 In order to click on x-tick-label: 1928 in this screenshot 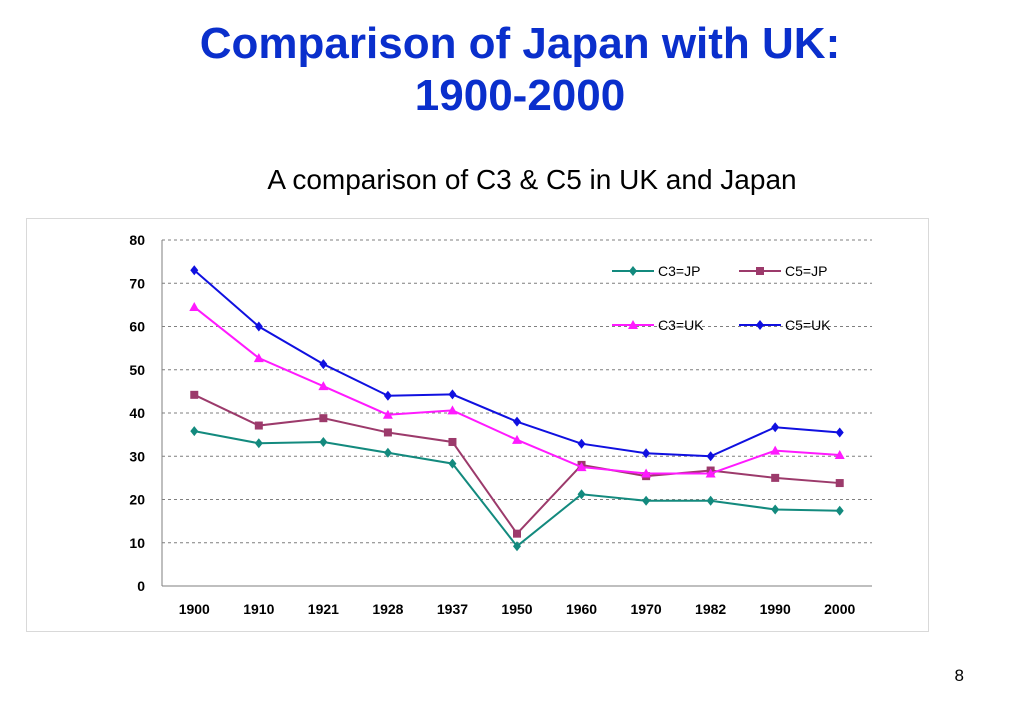, I will do `click(387, 609)`.